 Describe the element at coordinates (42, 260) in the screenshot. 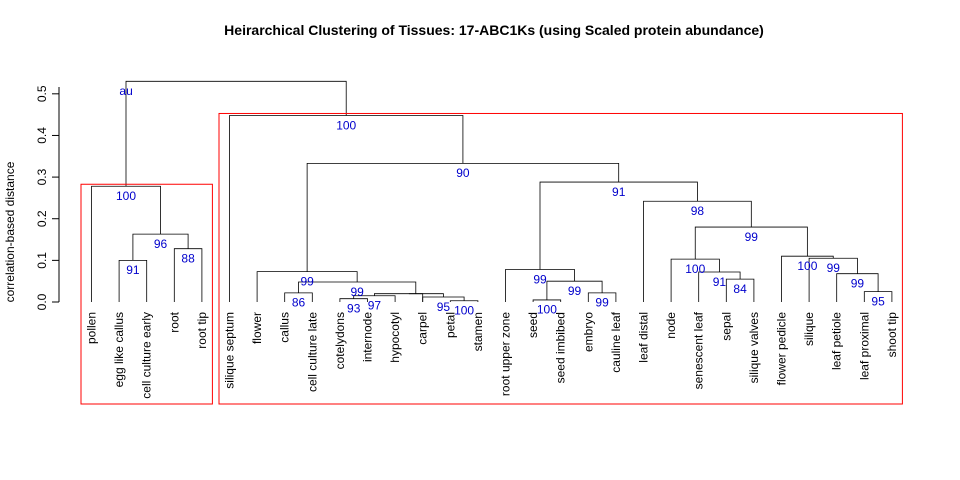

I see `y-tick-label: 0.1` at that location.